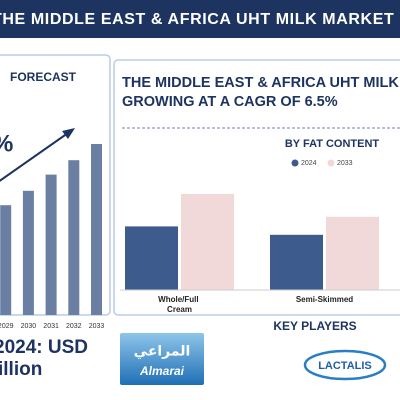 This screenshot has height=400, width=400. I want to click on growth-arrow-head, so click(68, 133).